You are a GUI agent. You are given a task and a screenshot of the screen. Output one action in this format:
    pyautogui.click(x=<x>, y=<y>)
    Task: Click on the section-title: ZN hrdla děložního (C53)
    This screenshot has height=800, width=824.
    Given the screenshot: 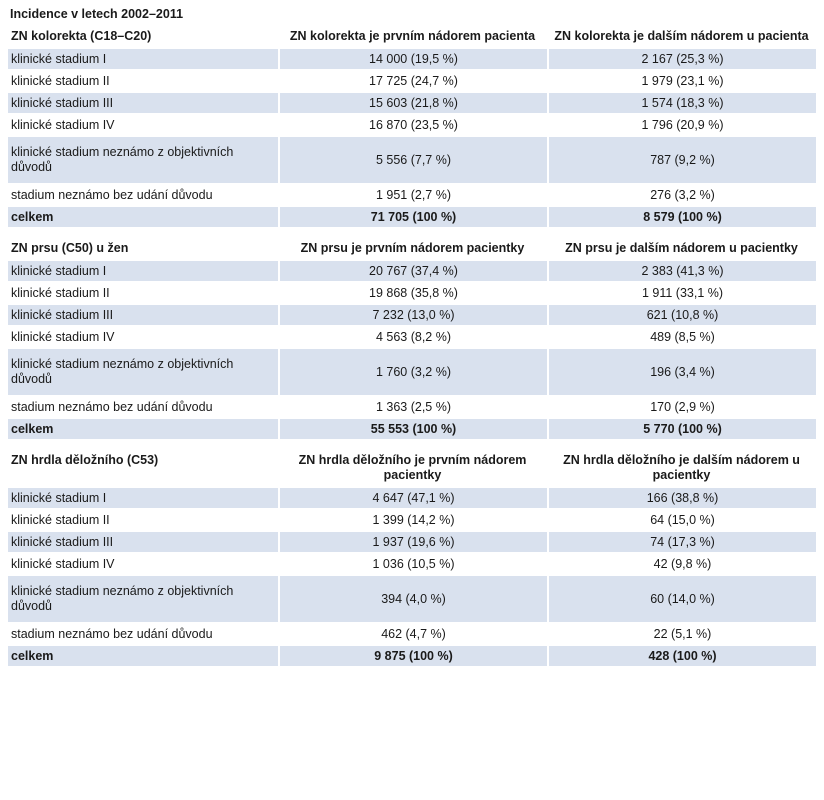 What is the action you would take?
    pyautogui.click(x=143, y=468)
    